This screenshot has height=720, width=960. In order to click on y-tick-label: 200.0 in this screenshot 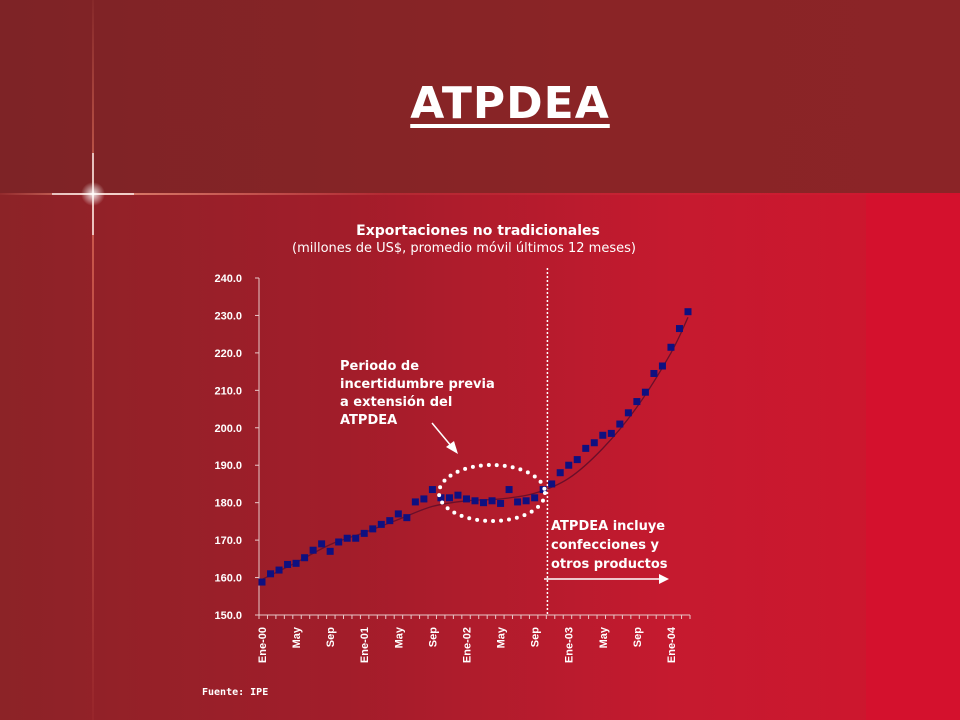, I will do `click(228, 429)`.